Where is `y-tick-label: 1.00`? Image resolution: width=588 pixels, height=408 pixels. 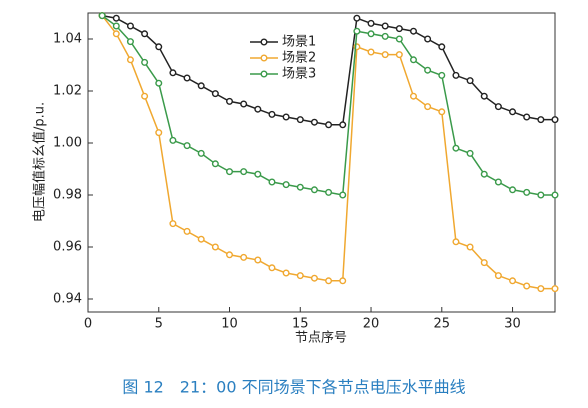 y-tick-label: 1.00 is located at coordinates (67, 143).